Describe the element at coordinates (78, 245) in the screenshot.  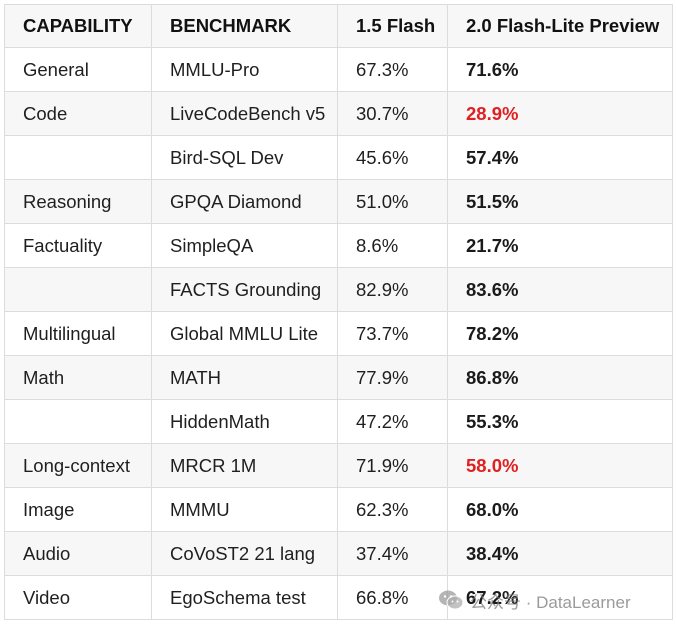
I see `cell-capability: Factuality` at that location.